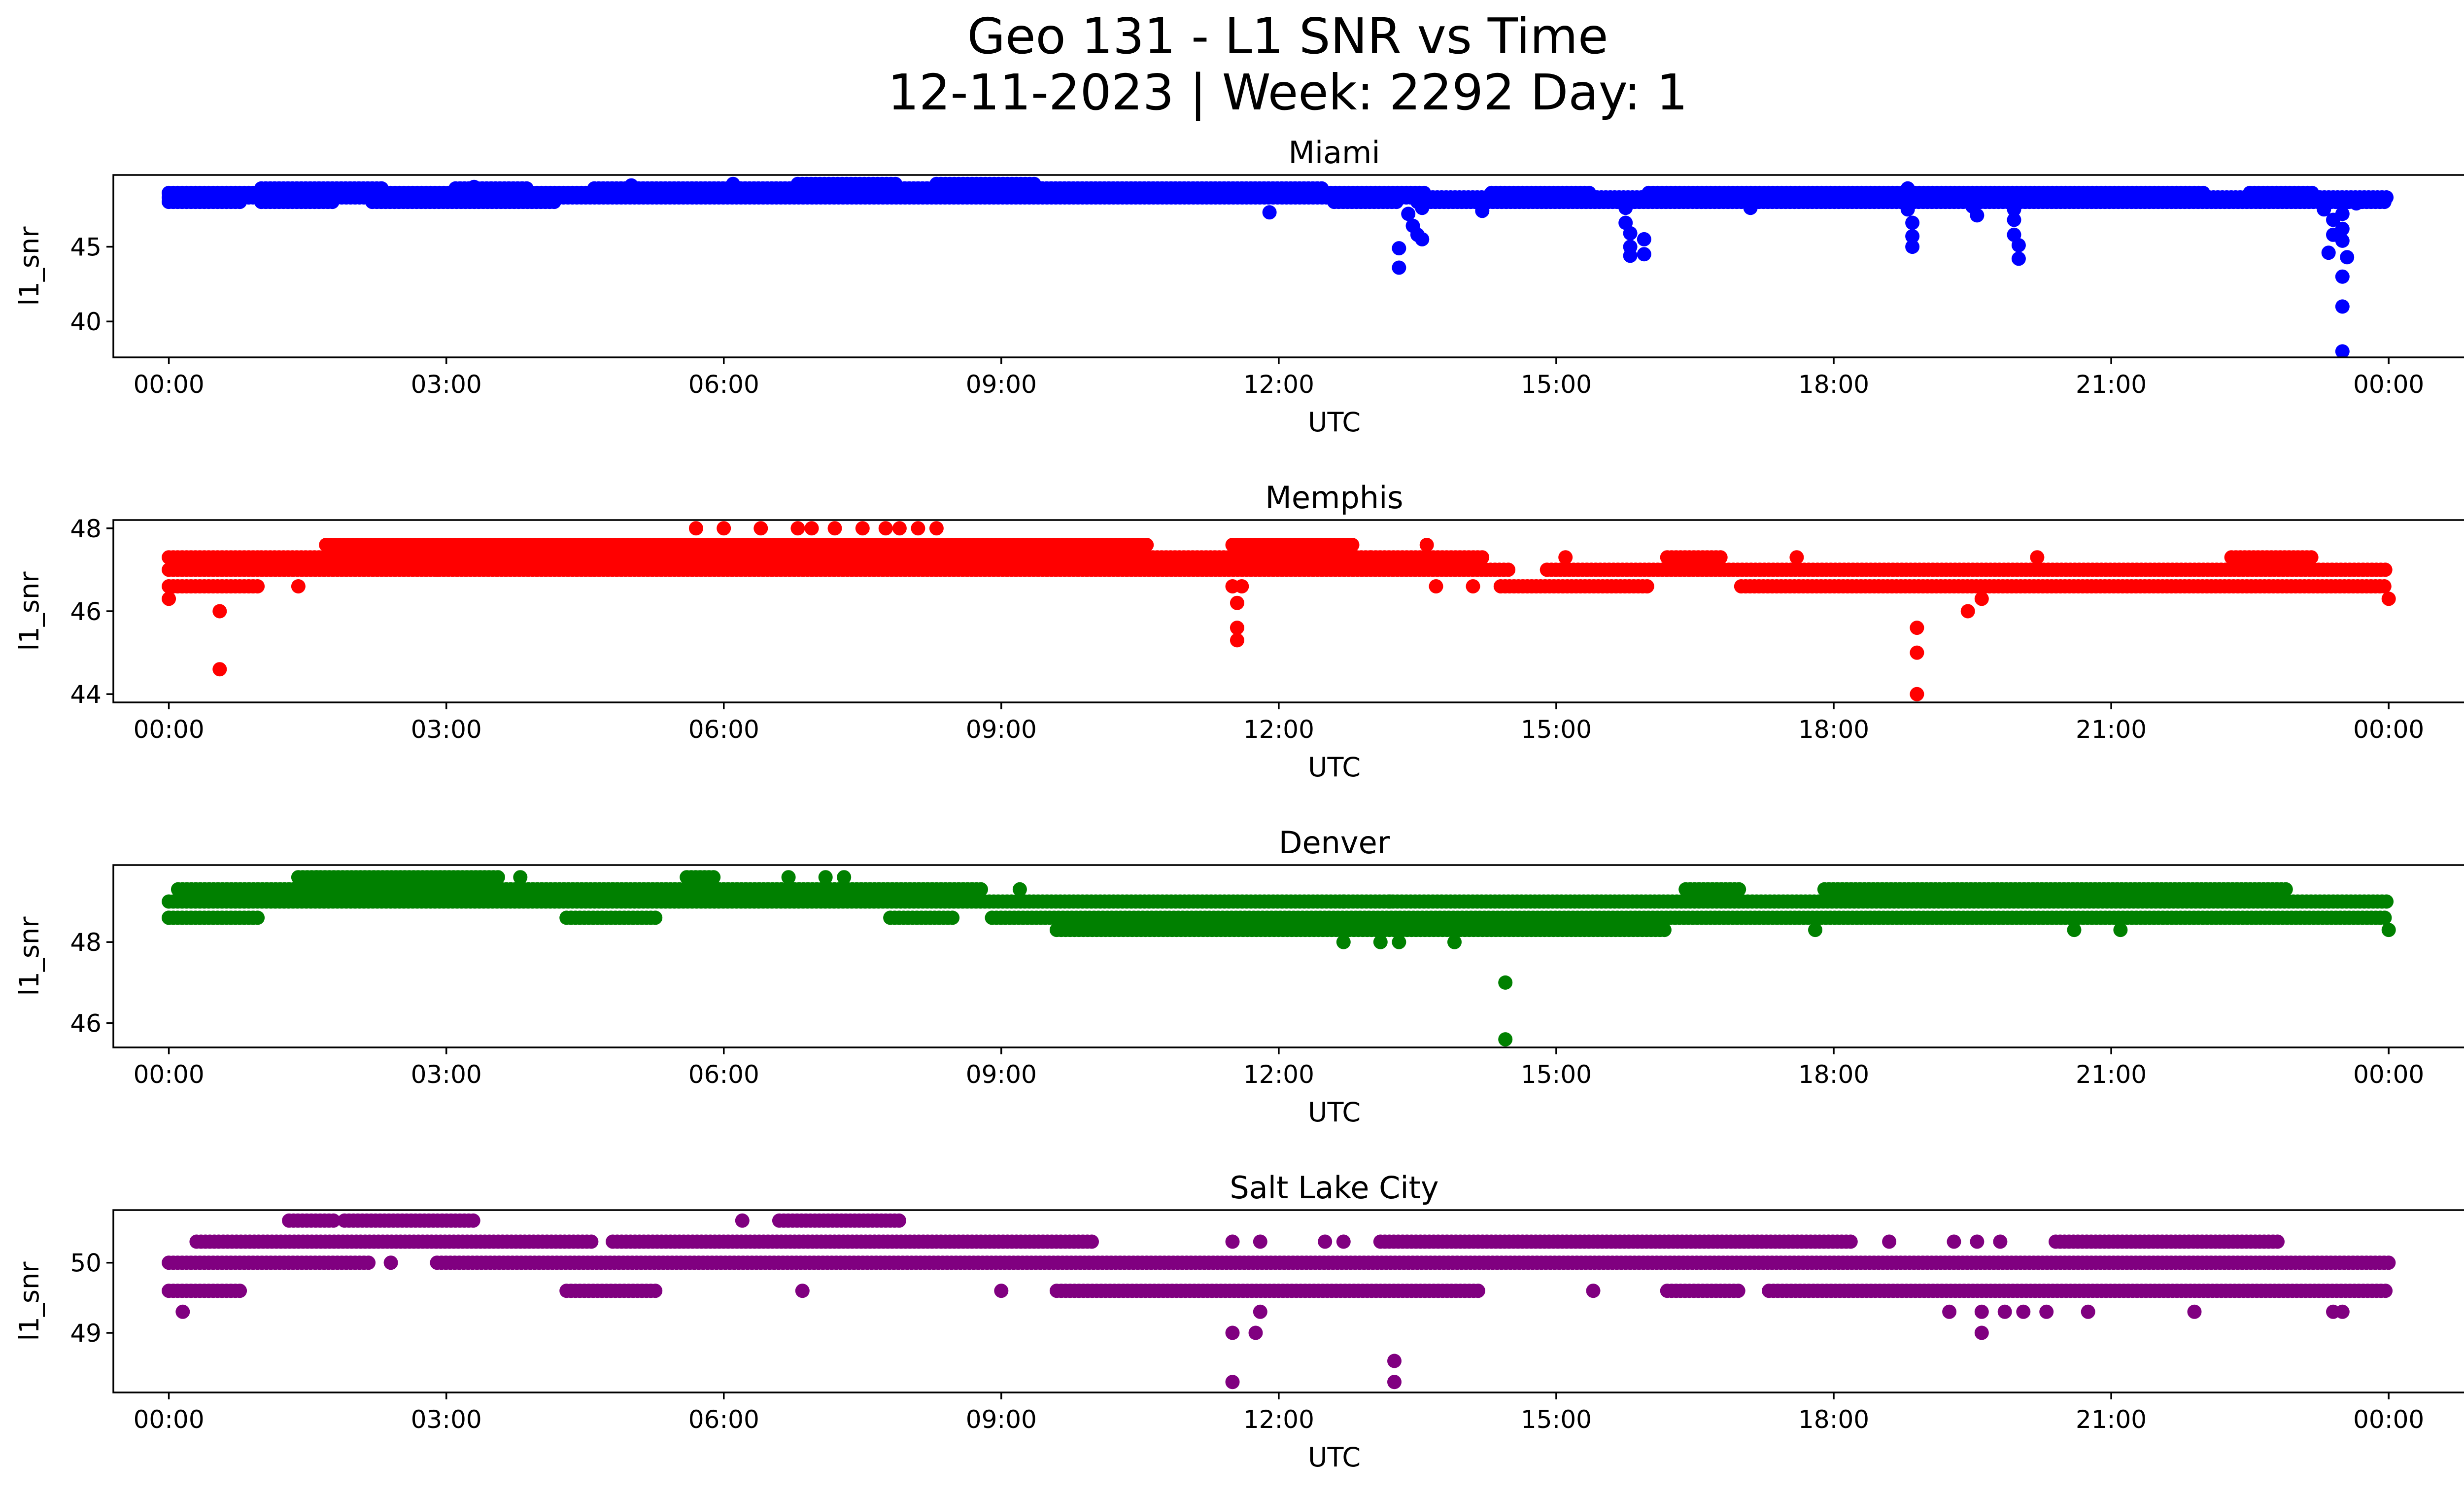  What do you see at coordinates (86, 694) in the screenshot?
I see `y-tick-label: 44` at bounding box center [86, 694].